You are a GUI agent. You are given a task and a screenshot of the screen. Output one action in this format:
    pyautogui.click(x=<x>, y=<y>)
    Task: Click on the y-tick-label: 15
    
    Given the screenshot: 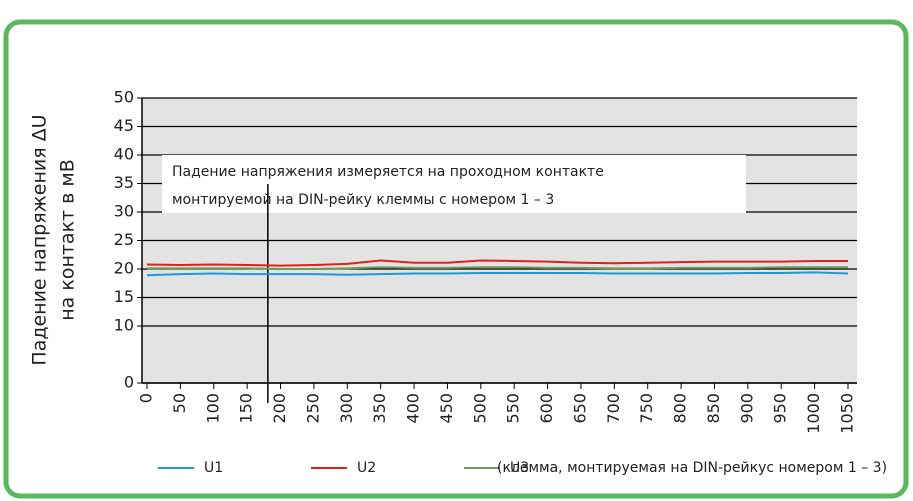 What is the action you would take?
    pyautogui.click(x=124, y=296)
    